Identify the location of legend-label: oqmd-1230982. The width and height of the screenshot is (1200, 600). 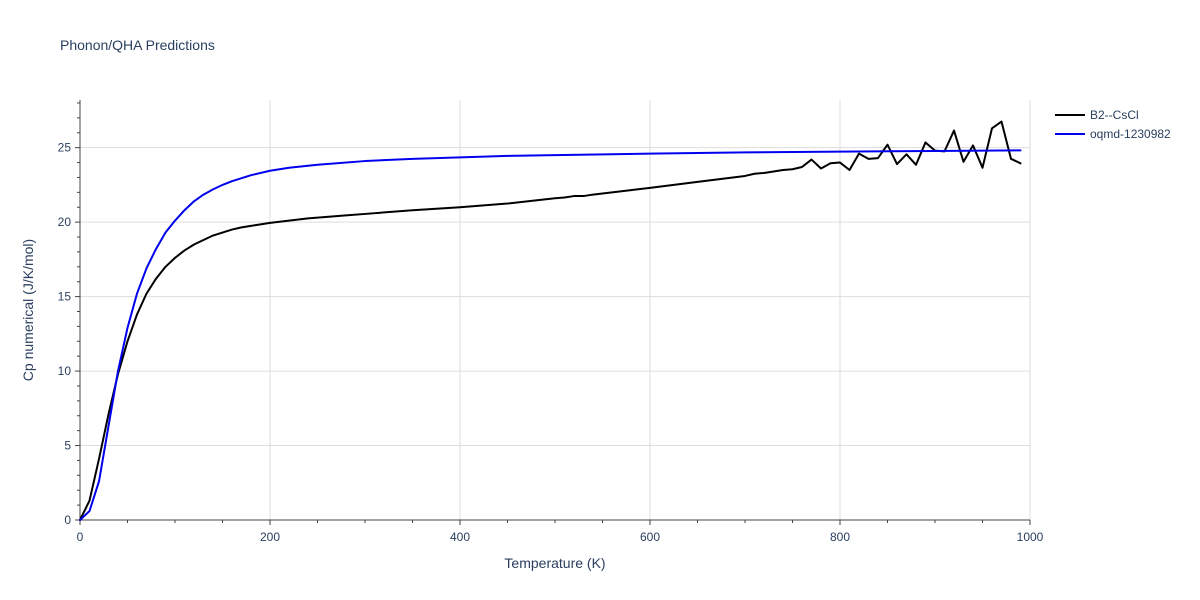
(1130, 134).